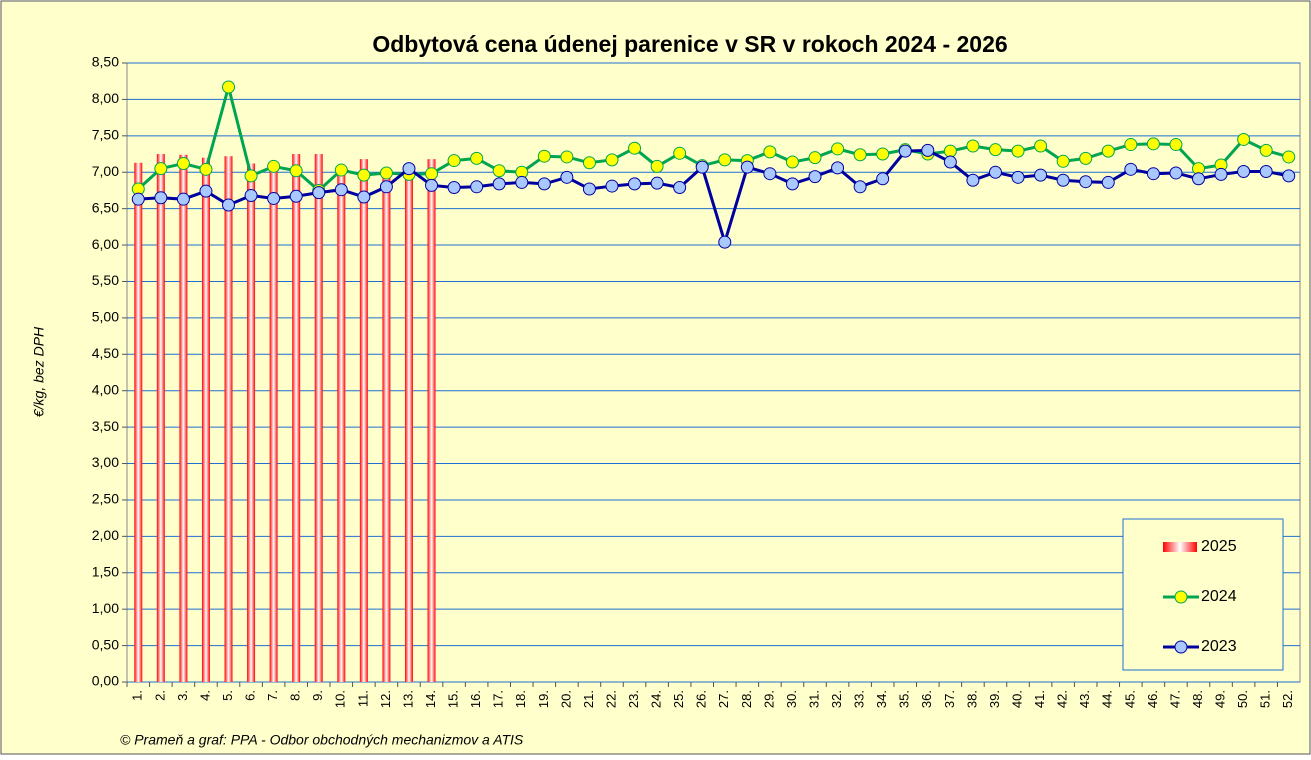 The height and width of the screenshot is (760, 1311). What do you see at coordinates (475, 699) in the screenshot?
I see `x-tick-label: 16.` at bounding box center [475, 699].